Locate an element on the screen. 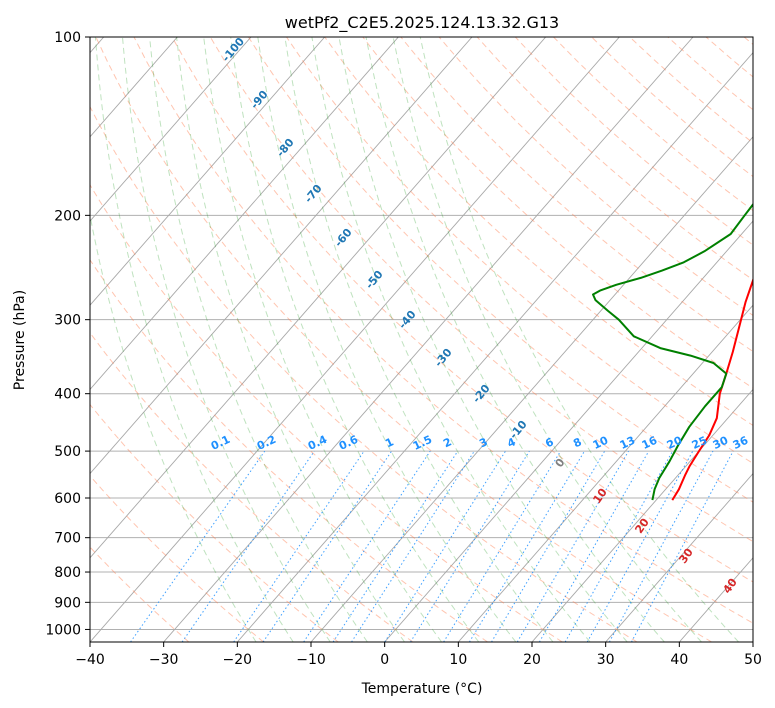 Image resolution: width=775 pixels, height=708 pixels. dry-adiabat-label: -20 is located at coordinates (481, 394).